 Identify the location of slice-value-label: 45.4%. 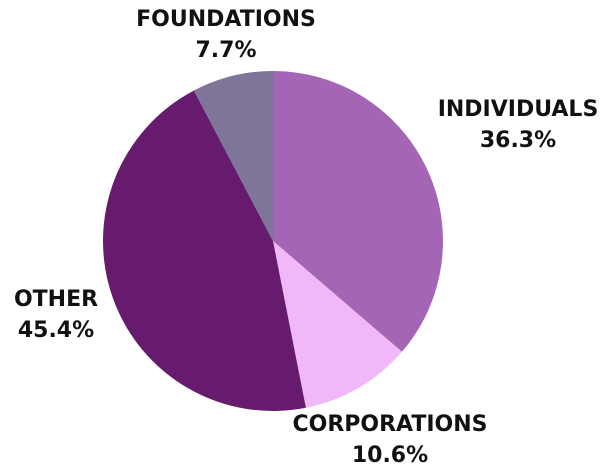
(56, 330).